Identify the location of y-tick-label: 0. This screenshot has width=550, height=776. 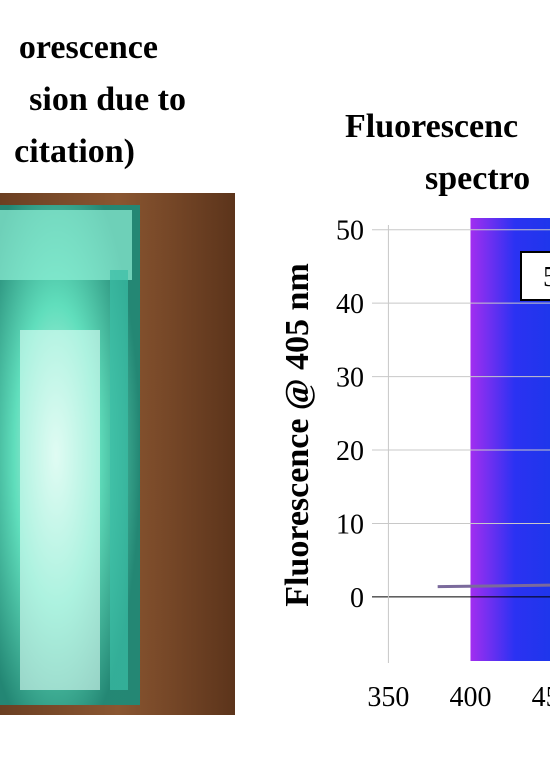
(357, 598).